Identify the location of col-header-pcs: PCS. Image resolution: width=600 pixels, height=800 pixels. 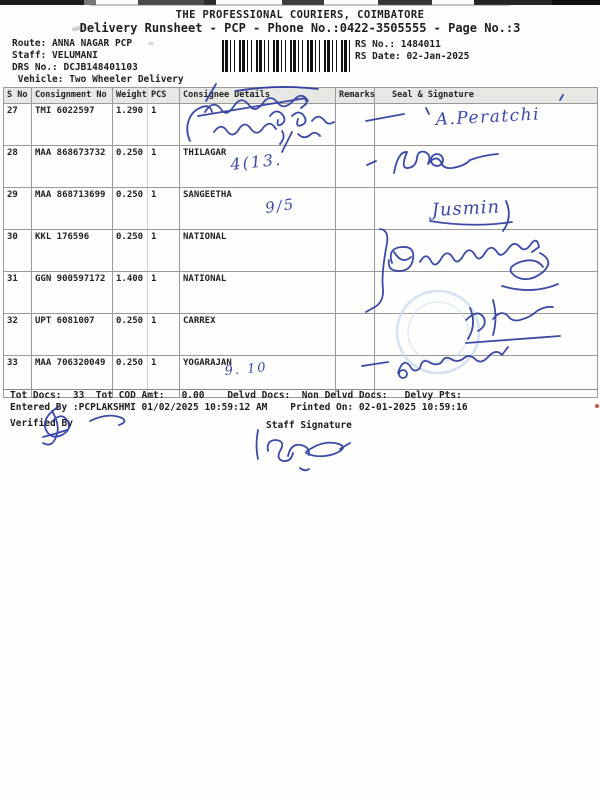
(163, 95).